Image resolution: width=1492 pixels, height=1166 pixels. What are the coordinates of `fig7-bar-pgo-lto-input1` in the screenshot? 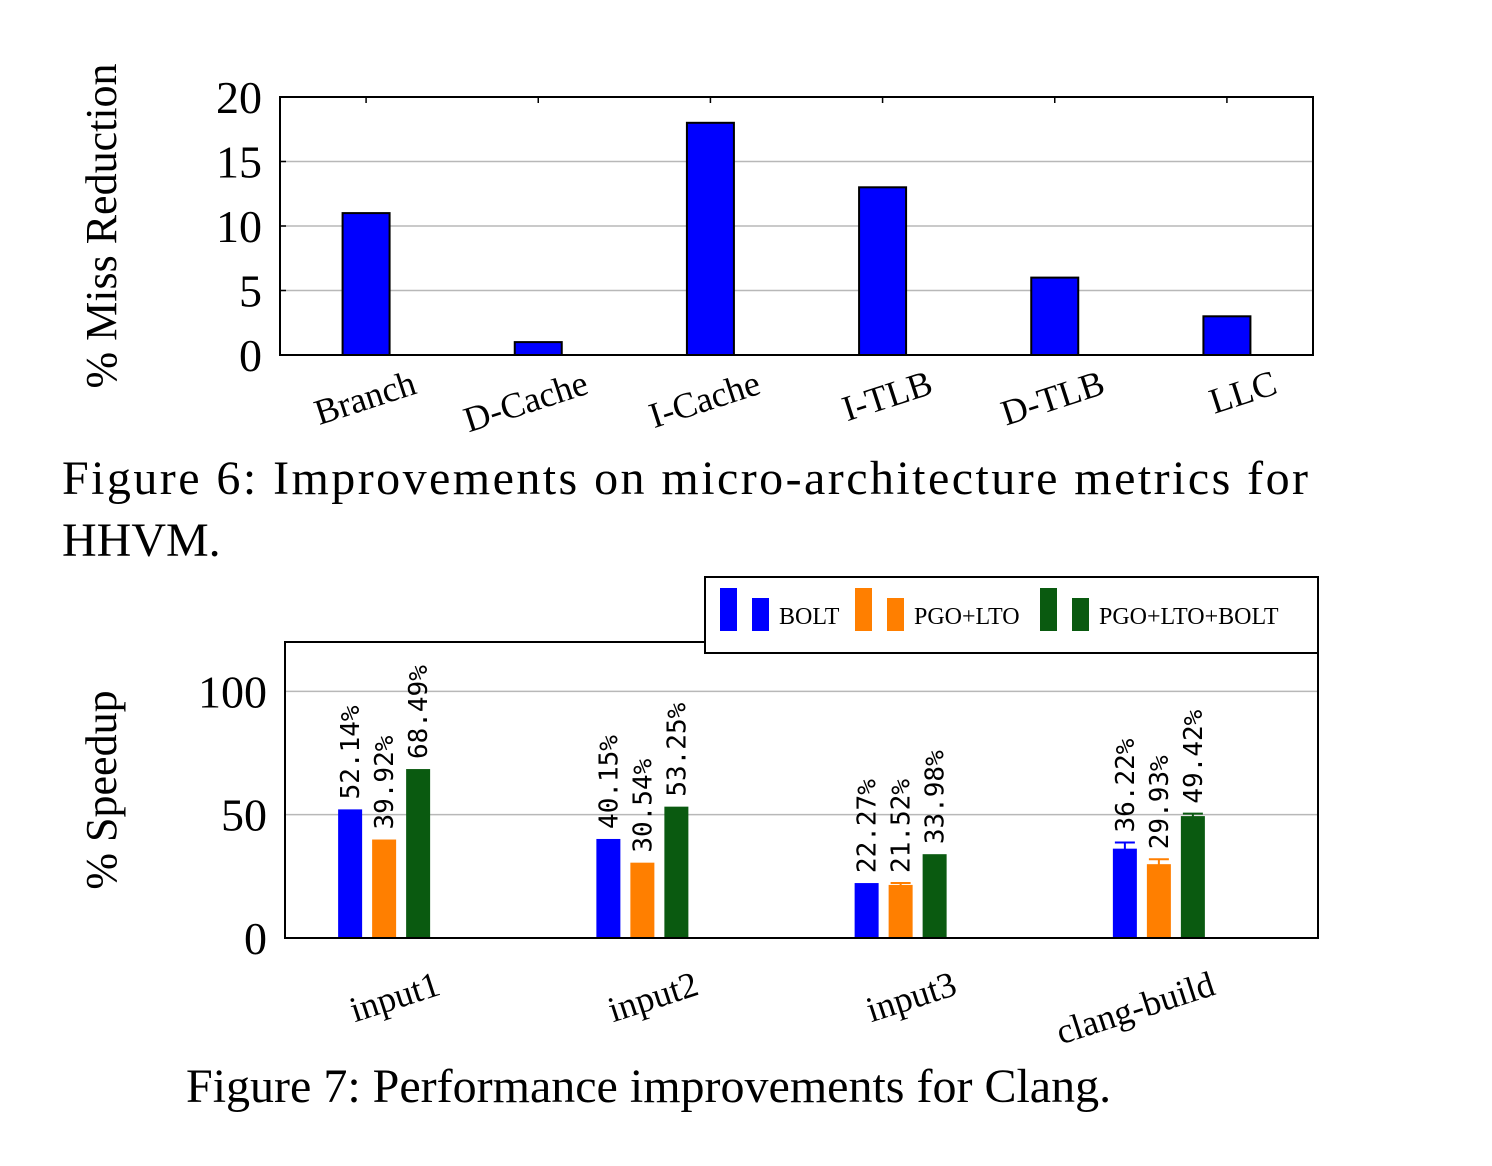 It's located at (384, 888).